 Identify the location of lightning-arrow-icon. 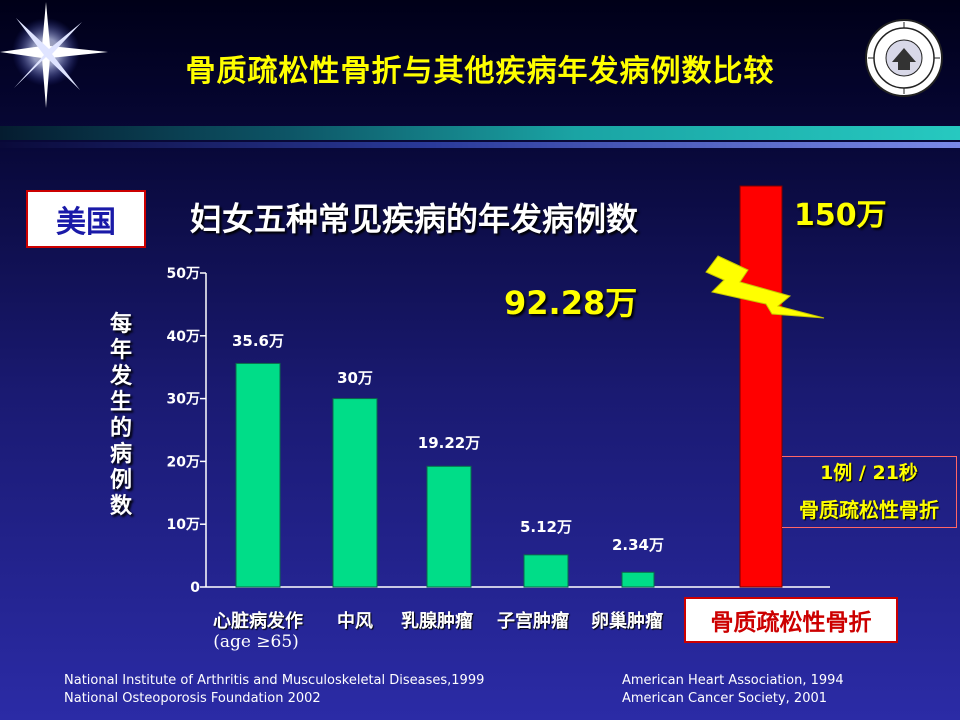
(765, 287).